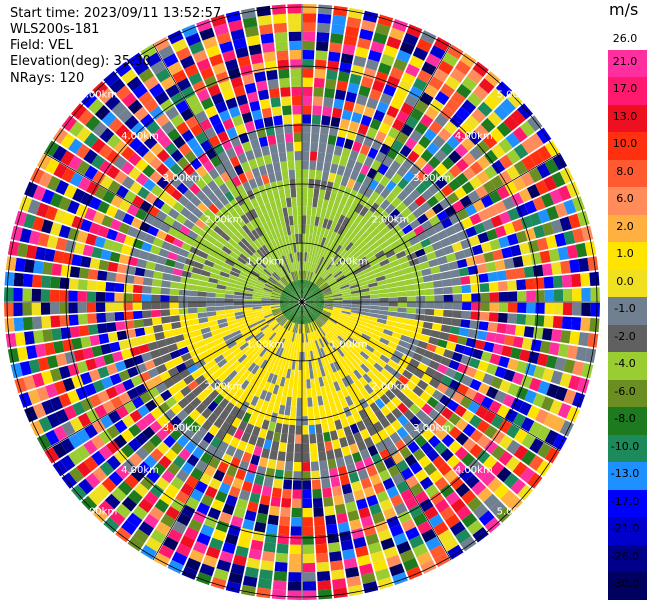  I want to click on colorbar-tick-label: 8.0, so click(625, 171).